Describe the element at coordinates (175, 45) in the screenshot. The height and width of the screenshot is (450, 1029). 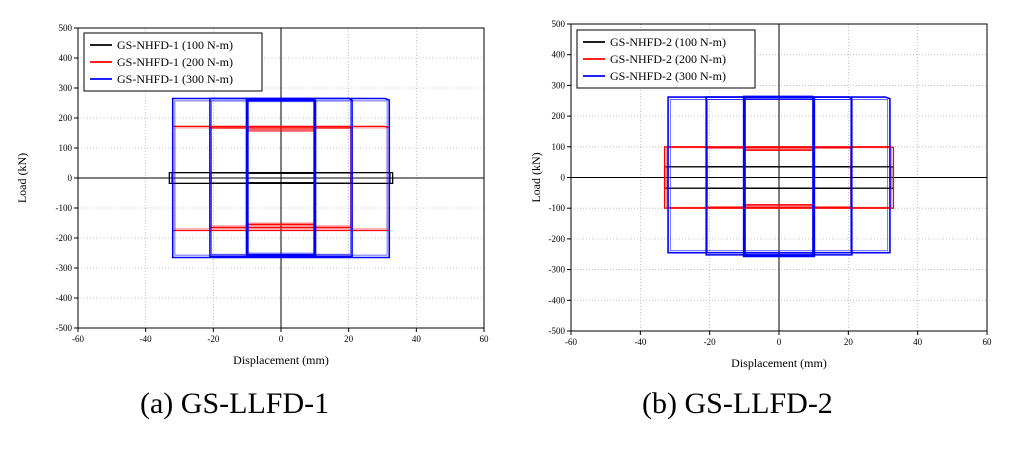
I see `legend-label: GS-NHFD-1 (100 N-m)` at that location.